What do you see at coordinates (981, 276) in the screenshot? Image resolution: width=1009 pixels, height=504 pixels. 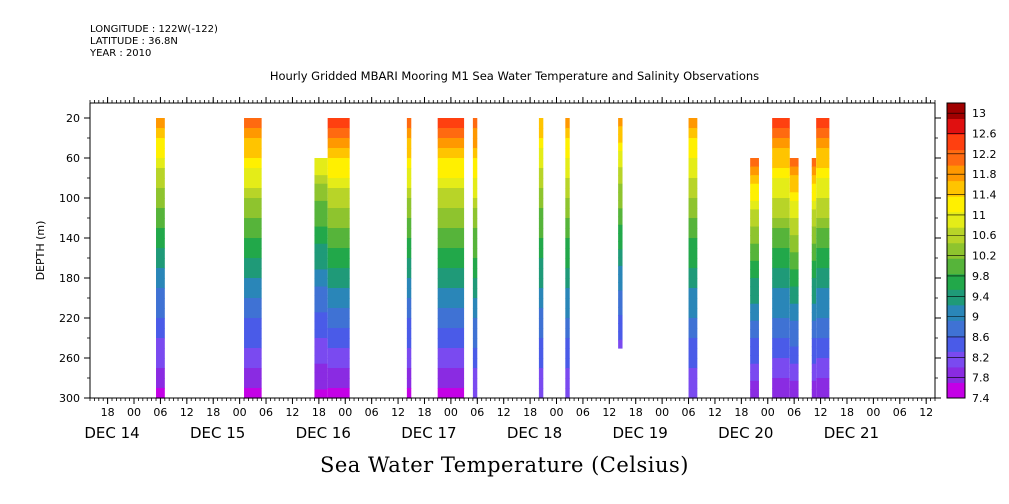 I see `colorbar-tick-label: 9.8` at bounding box center [981, 276].